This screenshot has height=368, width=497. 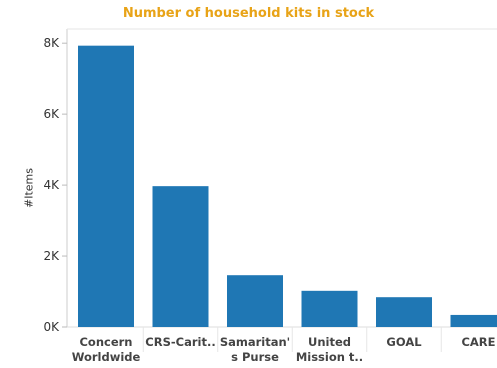 I want to click on chart-title: Number of household kits in stock, so click(x=248, y=13).